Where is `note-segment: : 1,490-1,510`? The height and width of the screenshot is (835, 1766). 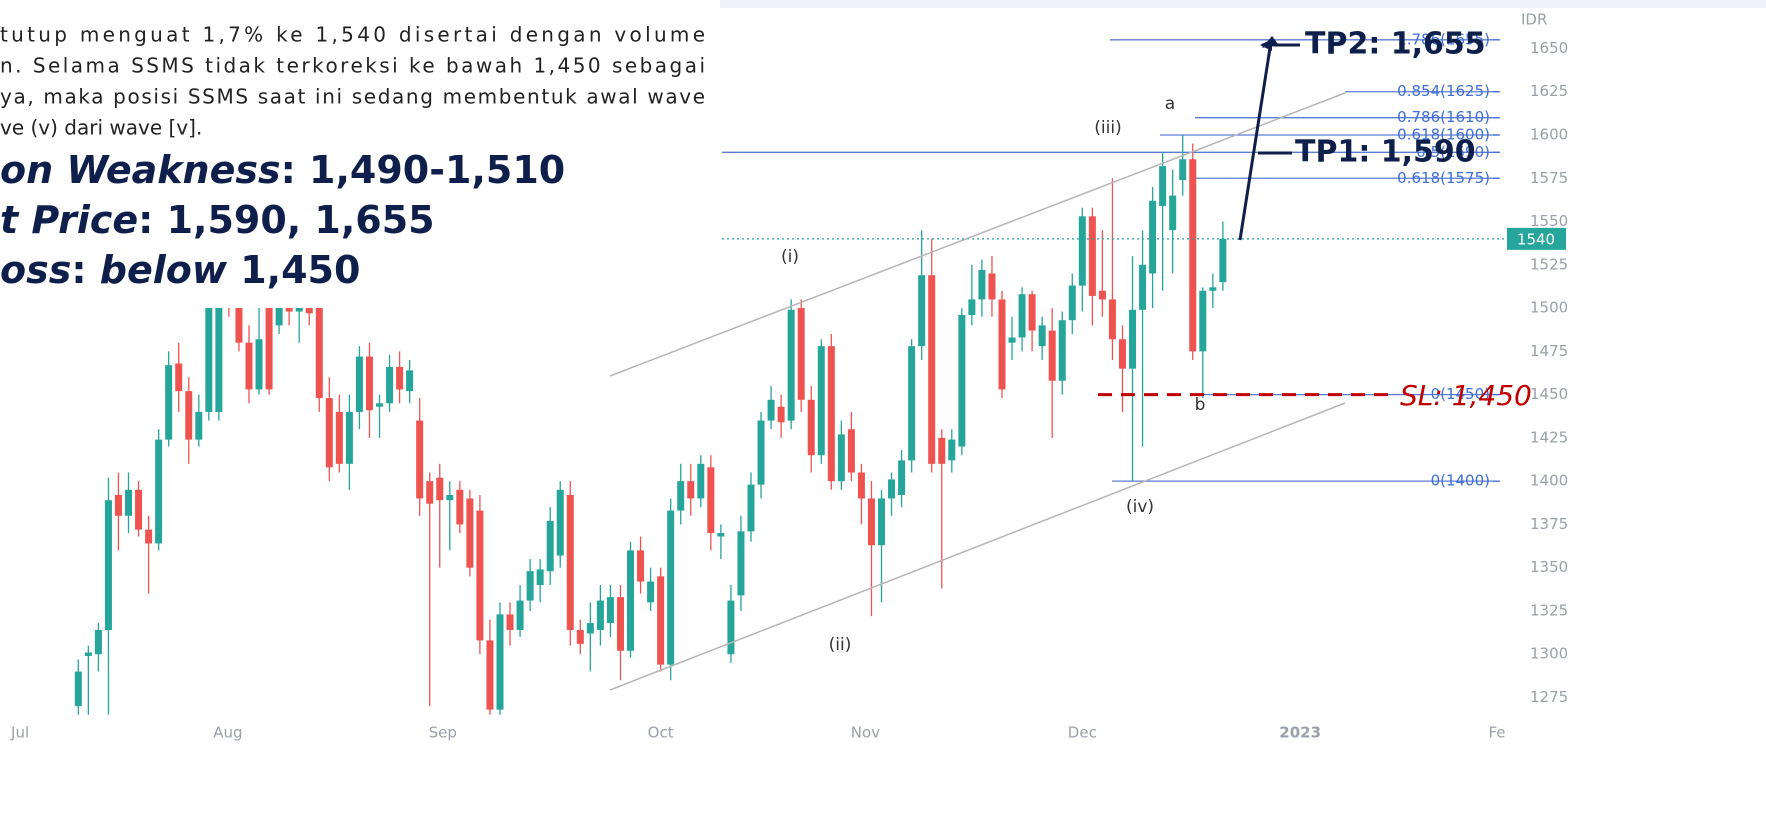
note-segment: : 1,490-1,510 is located at coordinates (423, 170).